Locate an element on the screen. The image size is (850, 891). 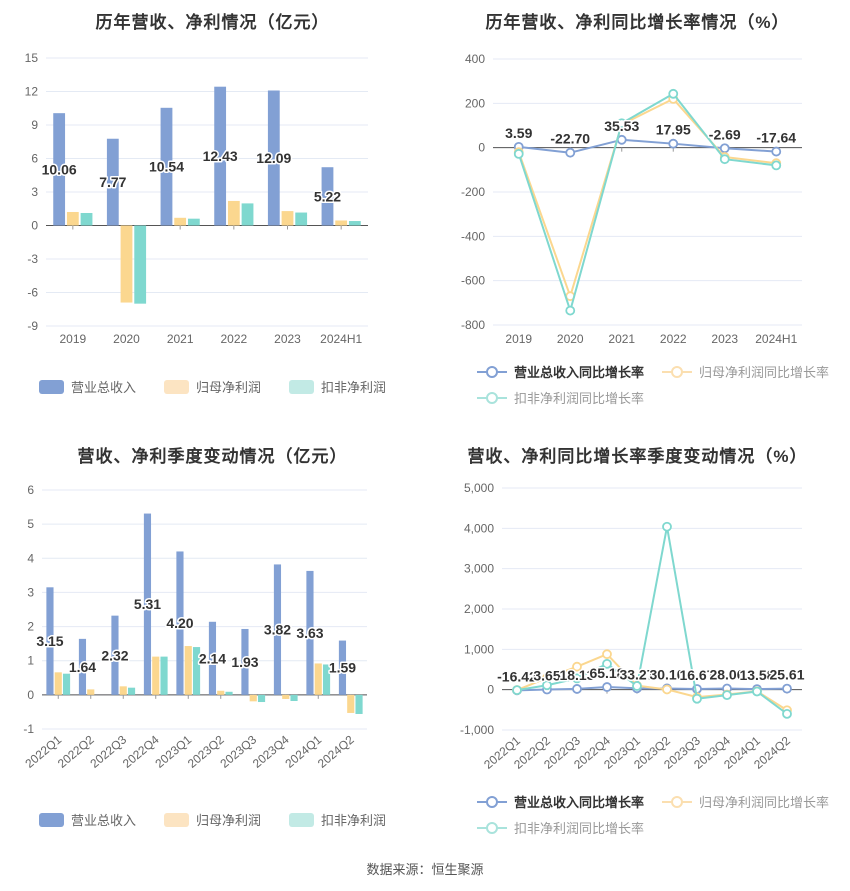
data-label: 3.59 is located at coordinates (518, 133).